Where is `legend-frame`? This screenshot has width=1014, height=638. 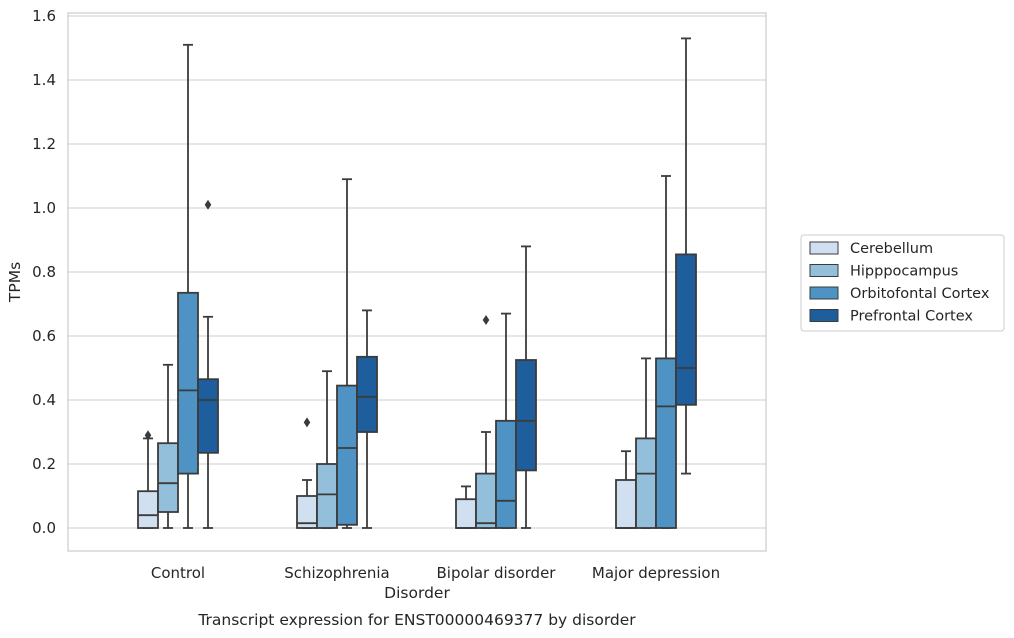 legend-frame is located at coordinates (902, 283).